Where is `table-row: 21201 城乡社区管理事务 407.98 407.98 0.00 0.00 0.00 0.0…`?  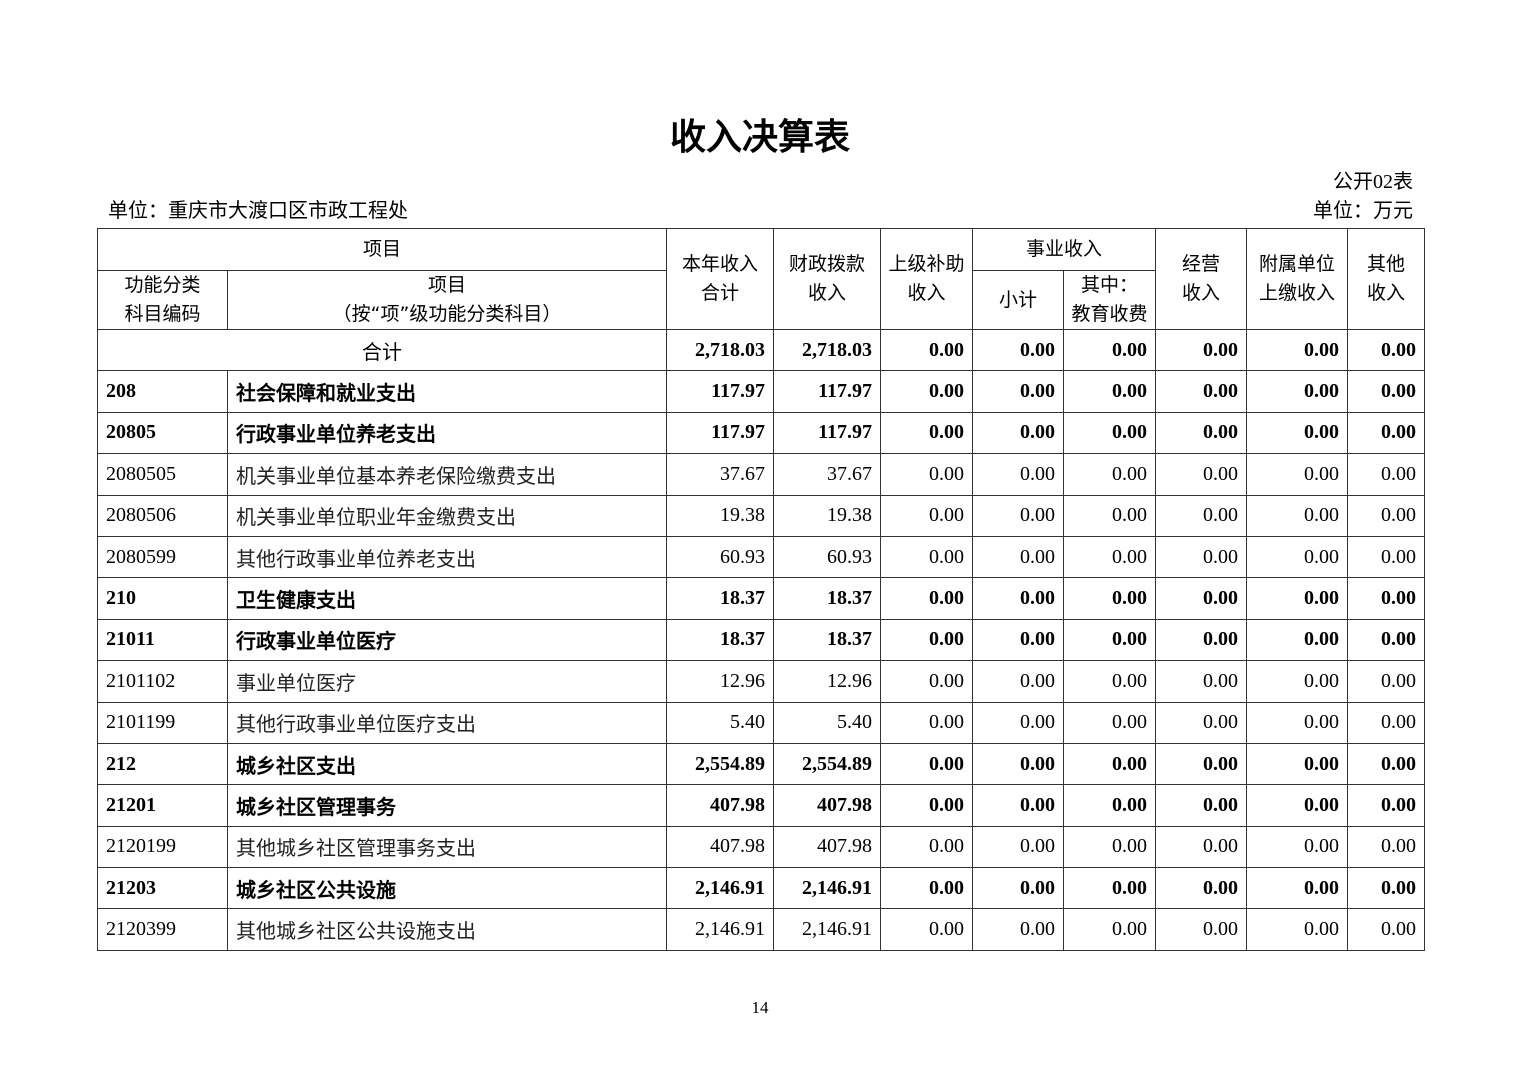
table-row: 21201 城乡社区管理事务 407.98 407.98 0.00 0.00 0.00 0.0… is located at coordinates (761, 805).